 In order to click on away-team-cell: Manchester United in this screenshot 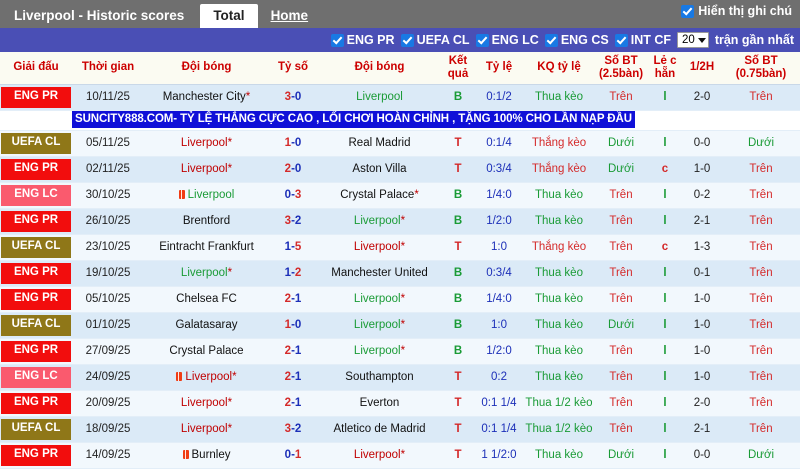, I will do `click(379, 273)`.